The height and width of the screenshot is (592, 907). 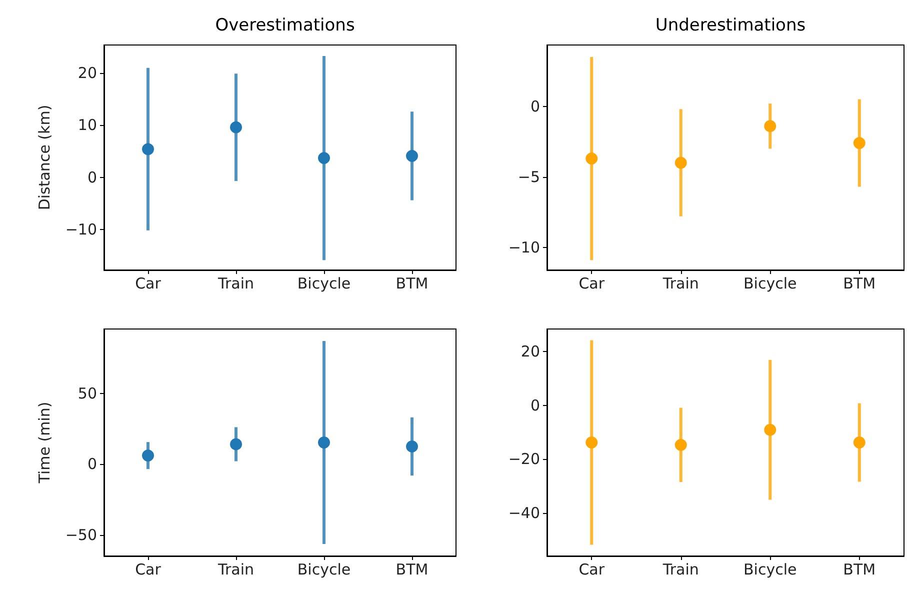 What do you see at coordinates (529, 177) in the screenshot?
I see `y-tick-label: −5` at bounding box center [529, 177].